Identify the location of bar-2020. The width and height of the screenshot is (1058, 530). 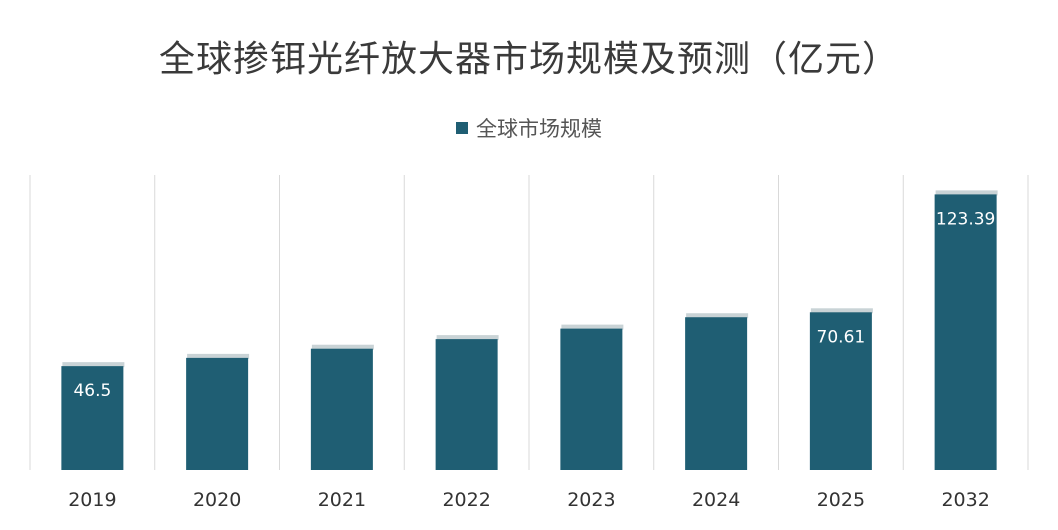
(217, 413).